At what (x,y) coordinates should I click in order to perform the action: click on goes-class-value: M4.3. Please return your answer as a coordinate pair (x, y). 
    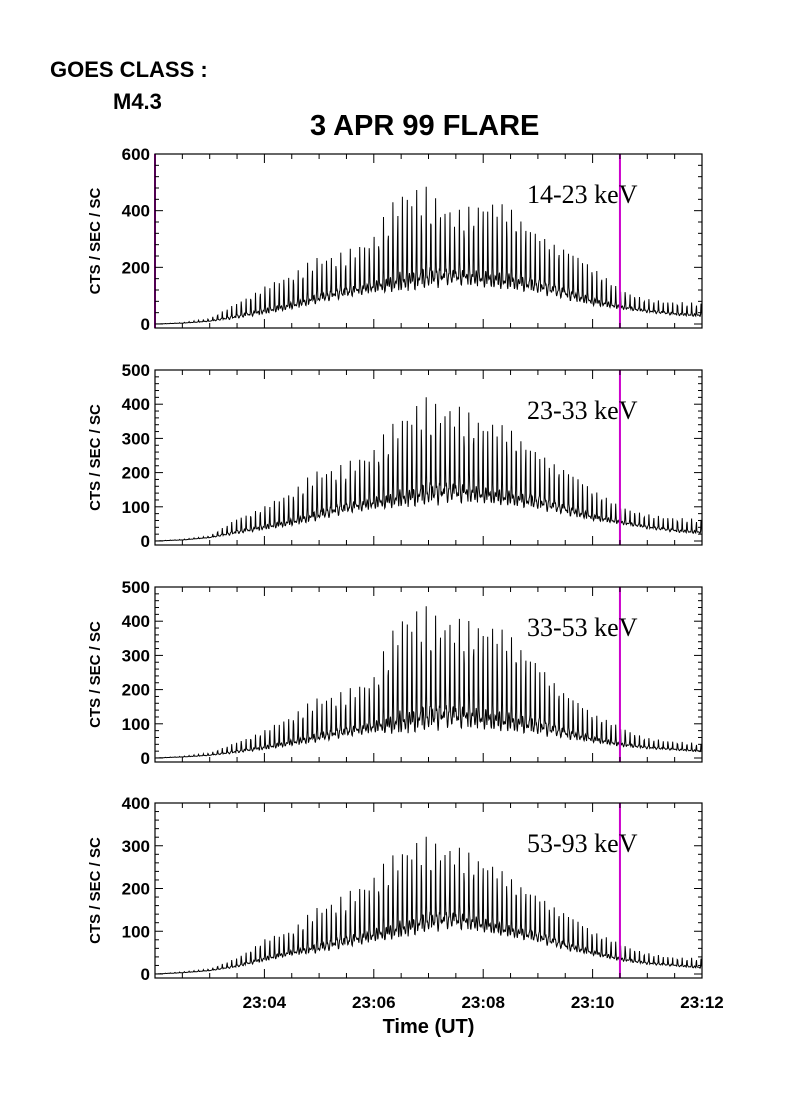
    Looking at the image, I should click on (137, 101).